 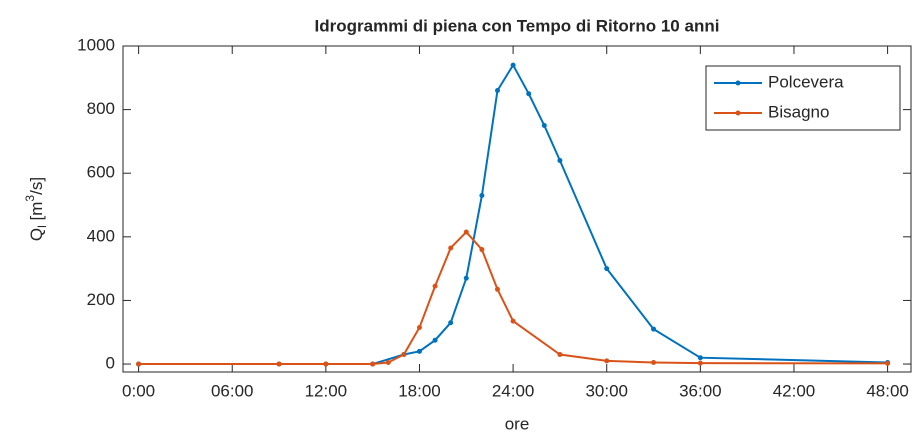 What do you see at coordinates (101, 108) in the screenshot?
I see `y-tick-label: 800` at bounding box center [101, 108].